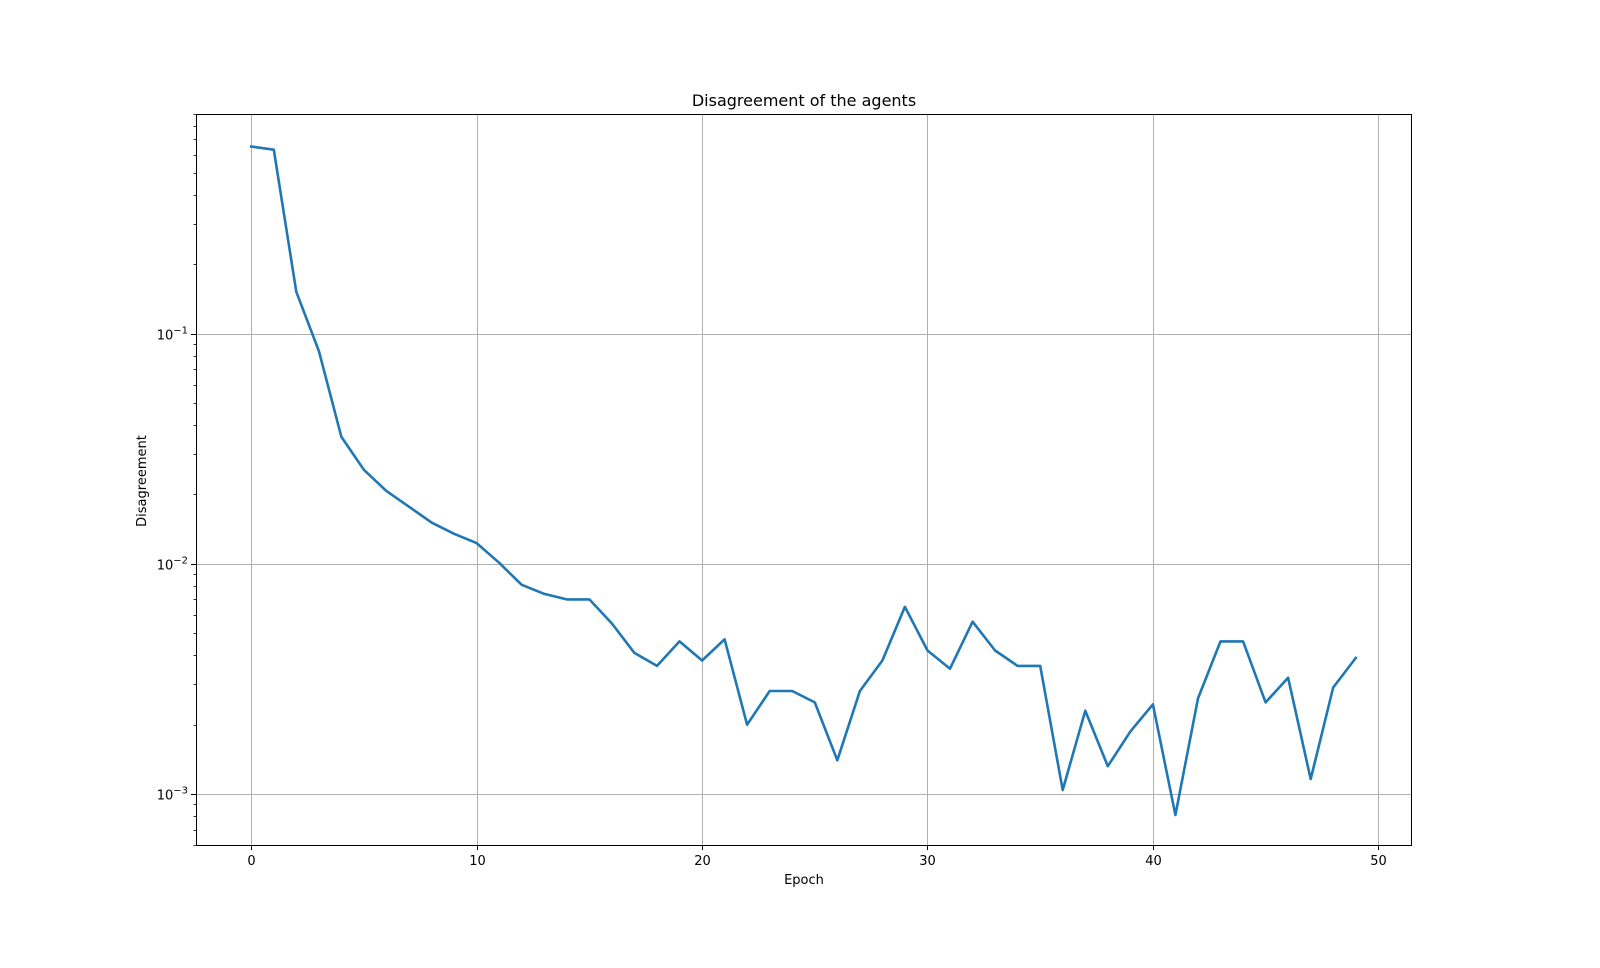 The height and width of the screenshot is (968, 1600). Describe the element at coordinates (172, 795) in the screenshot. I see `y-tick-label: 10⁻³` at that location.